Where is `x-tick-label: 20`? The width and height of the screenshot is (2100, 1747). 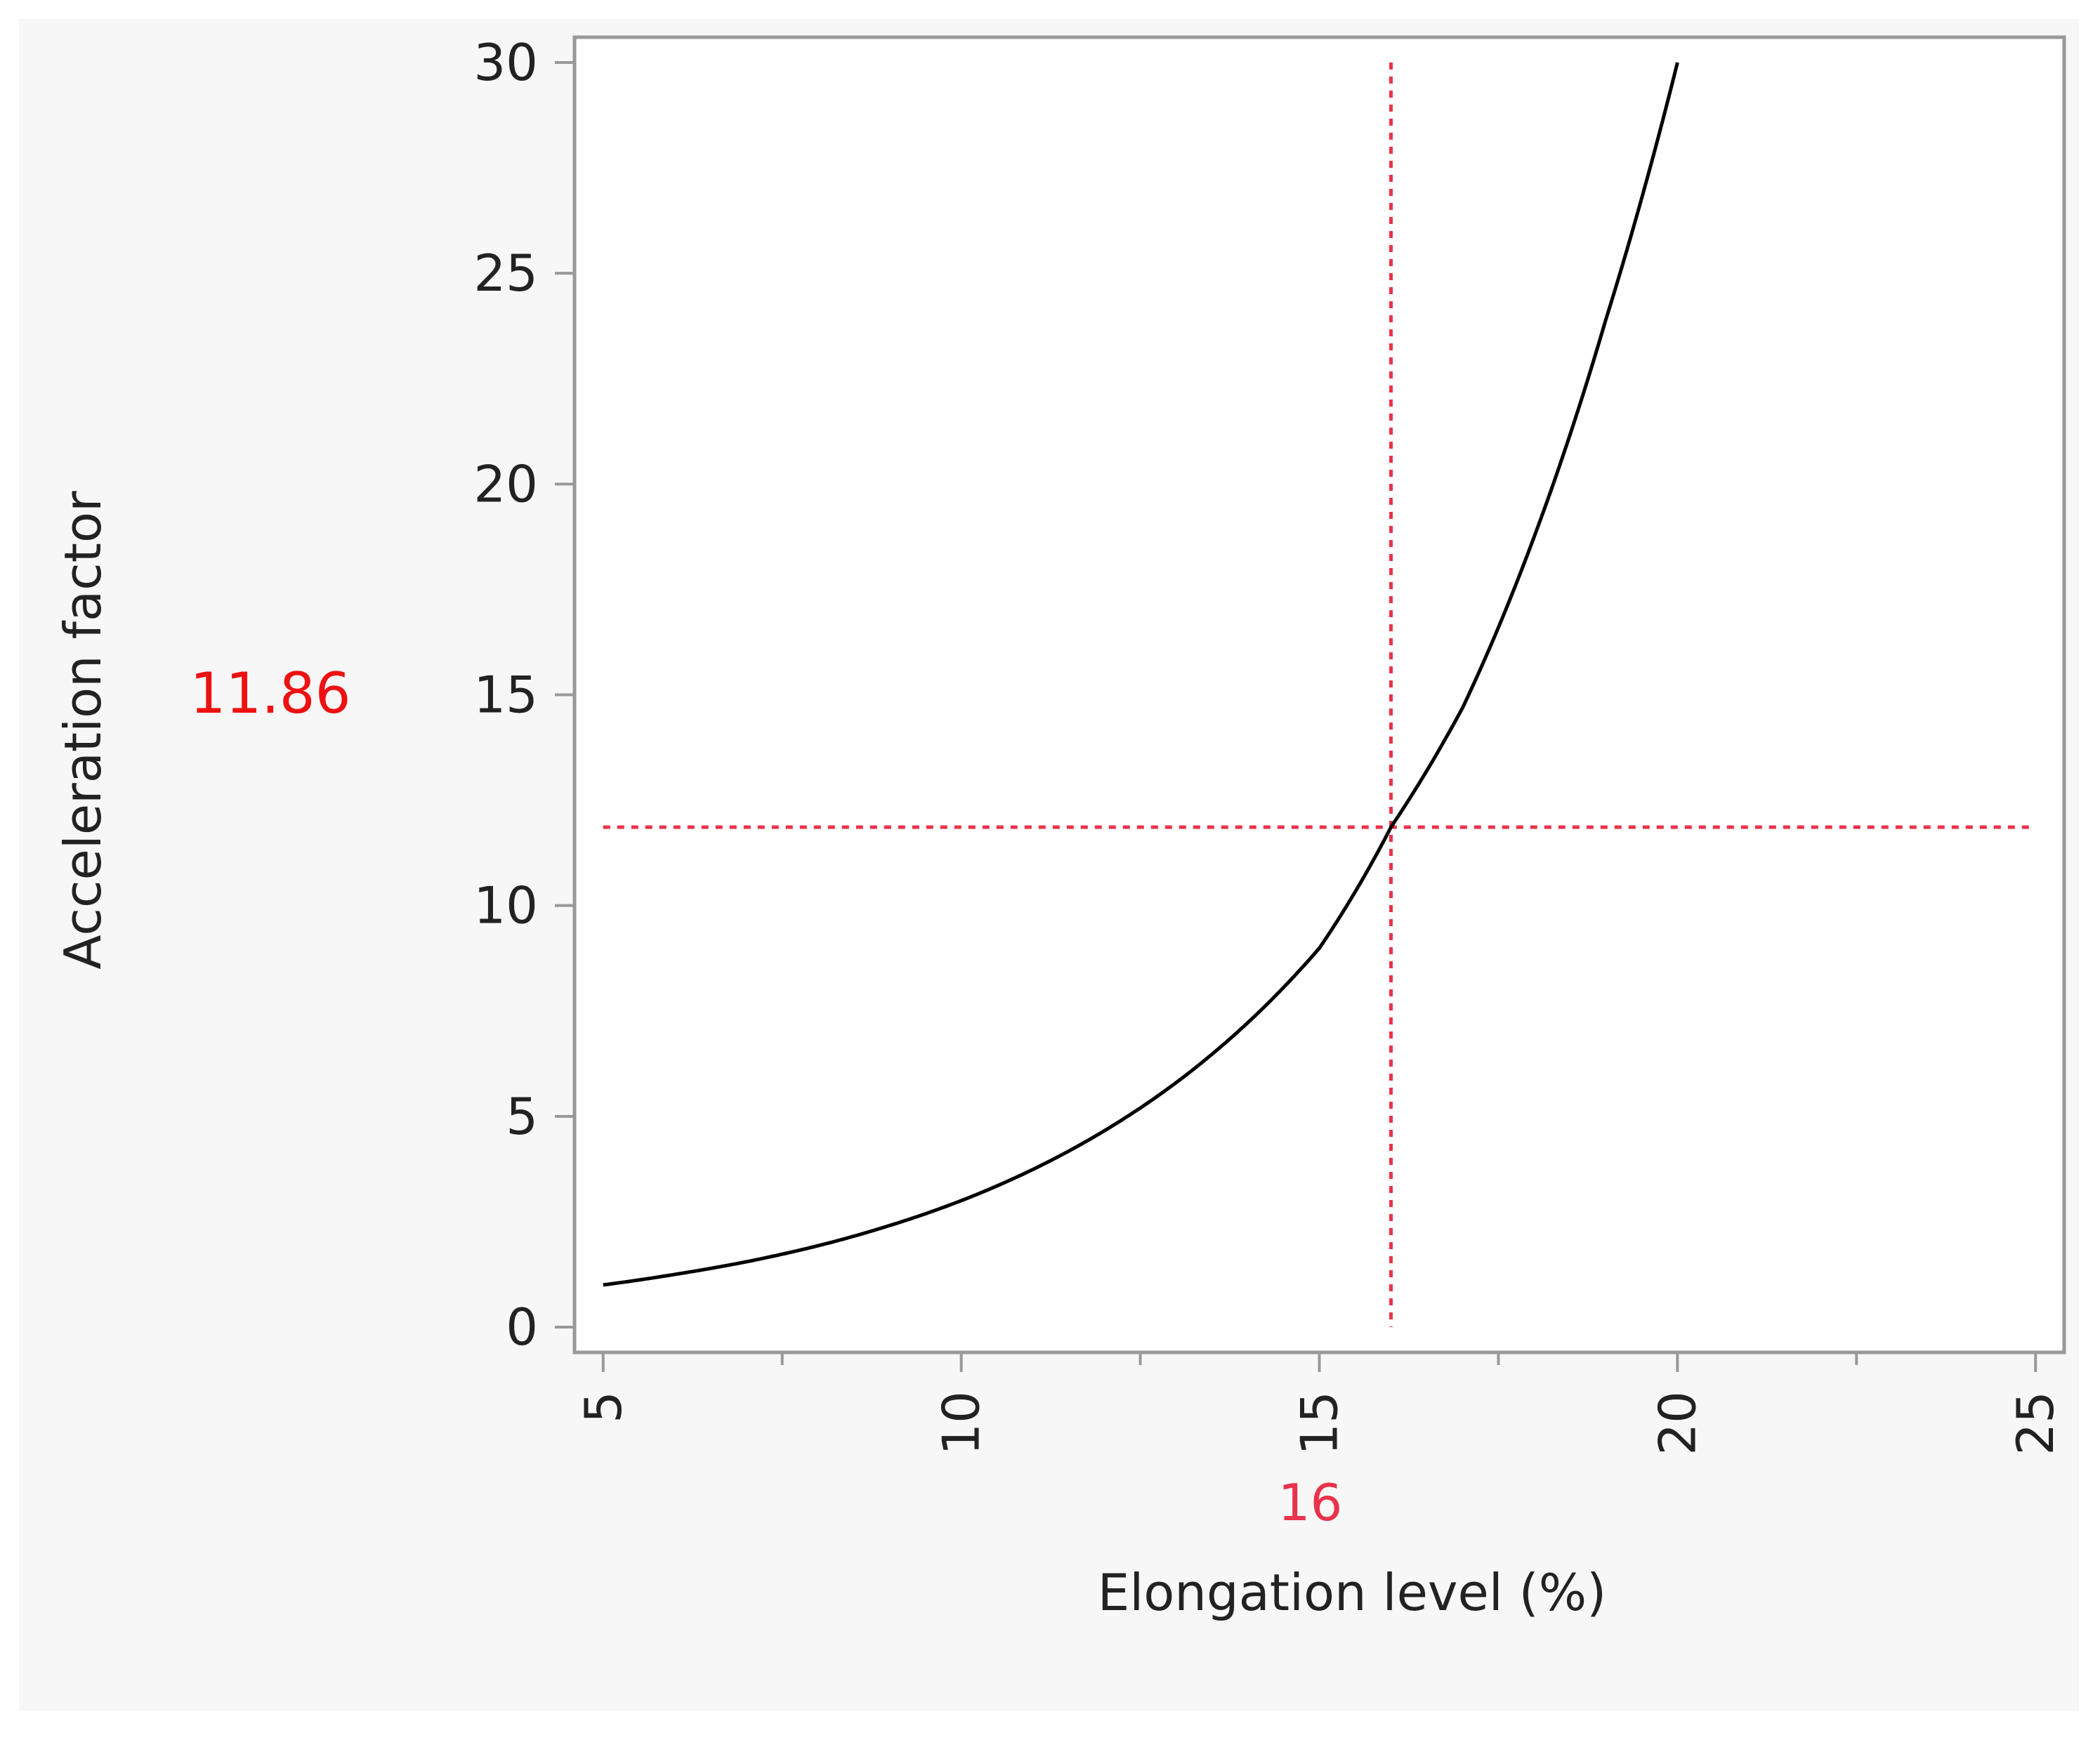
x-tick-label: 20 is located at coordinates (1677, 1423).